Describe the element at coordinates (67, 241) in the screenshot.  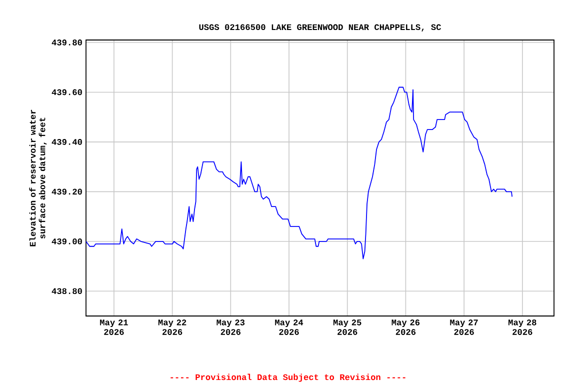
I see `y-tick-label: 439.00` at that location.